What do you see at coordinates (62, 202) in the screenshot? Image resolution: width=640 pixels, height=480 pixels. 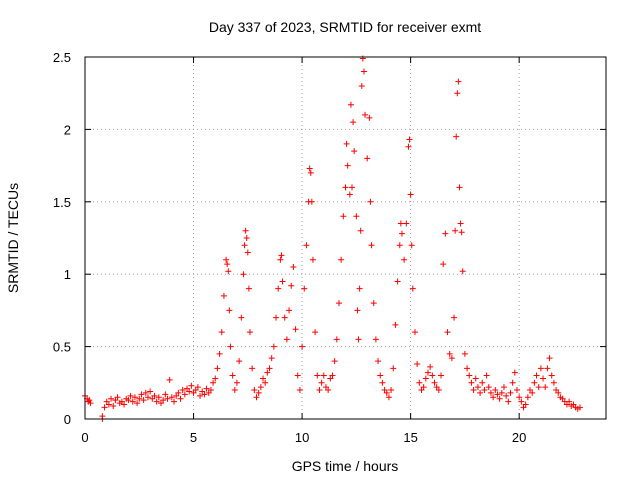 I see `y-tick-label: 1.5` at bounding box center [62, 202].